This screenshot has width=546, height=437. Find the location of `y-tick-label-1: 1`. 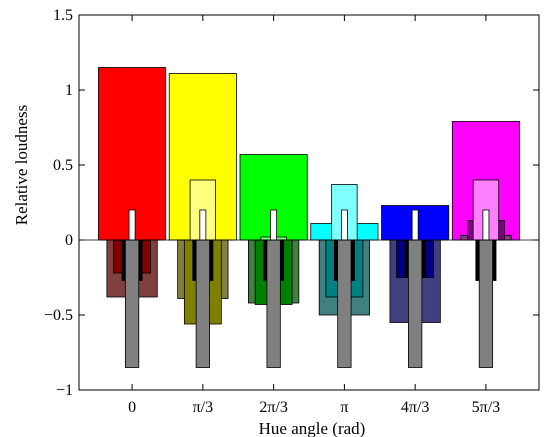

y-tick-label-1: 1 is located at coordinates (69, 90).